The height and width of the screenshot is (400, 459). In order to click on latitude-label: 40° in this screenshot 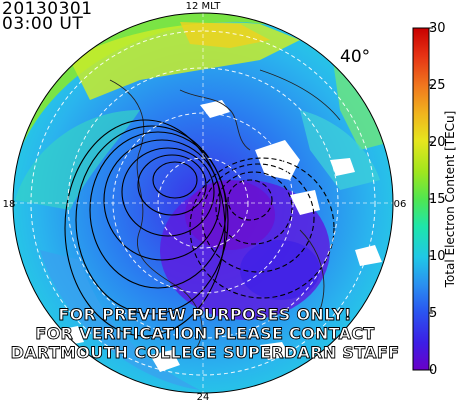, I will do `click(355, 57)`.